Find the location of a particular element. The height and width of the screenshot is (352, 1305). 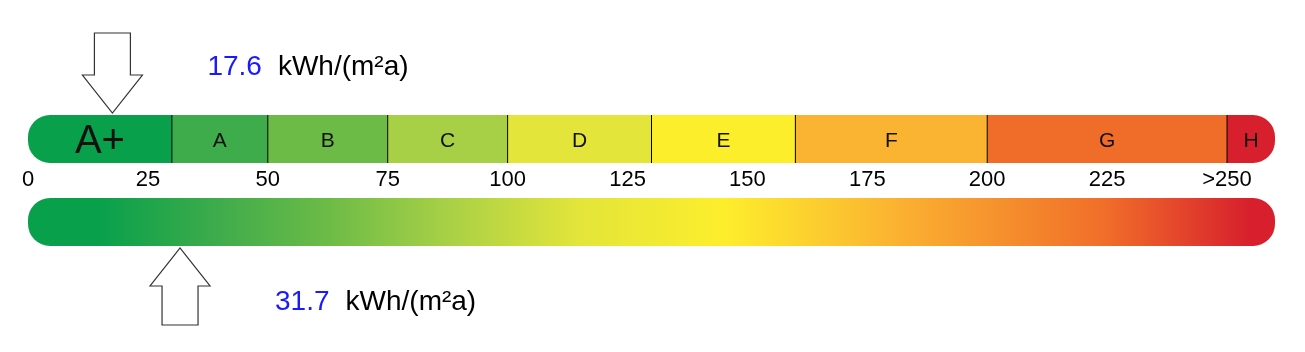

series-label: G is located at coordinates (1107, 139).